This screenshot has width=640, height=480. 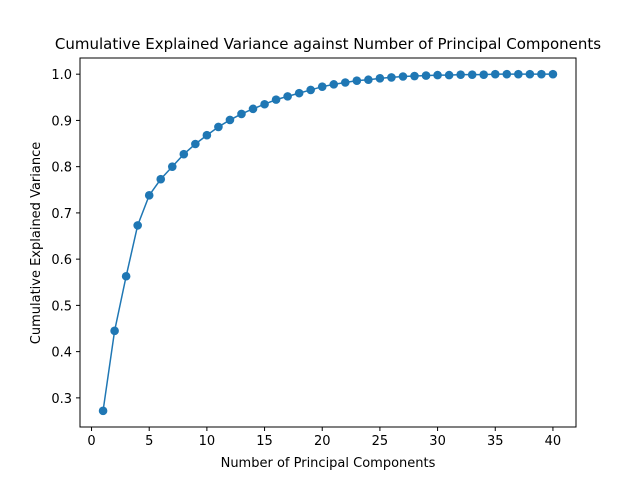 What do you see at coordinates (61, 214) in the screenshot?
I see `y-tick-label: 0.7` at bounding box center [61, 214].